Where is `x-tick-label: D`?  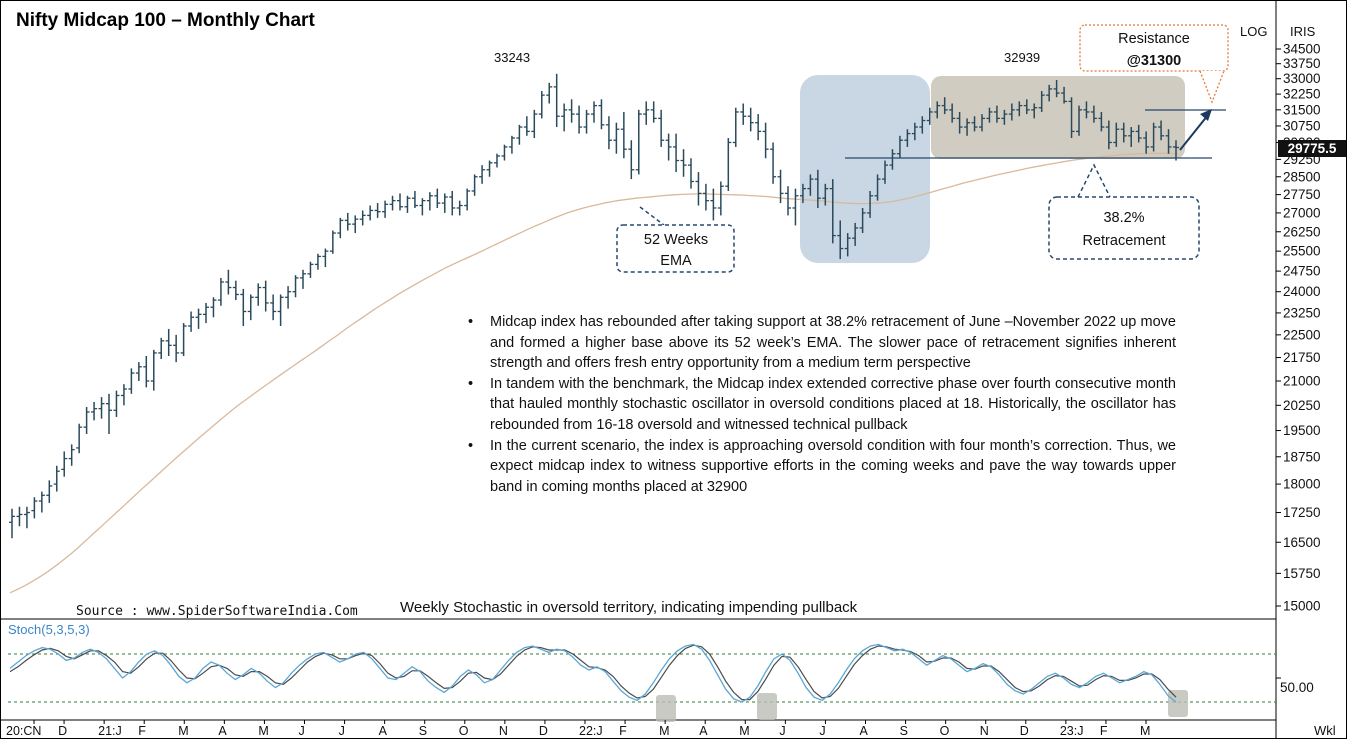 x-tick-label: D is located at coordinates (1024, 731).